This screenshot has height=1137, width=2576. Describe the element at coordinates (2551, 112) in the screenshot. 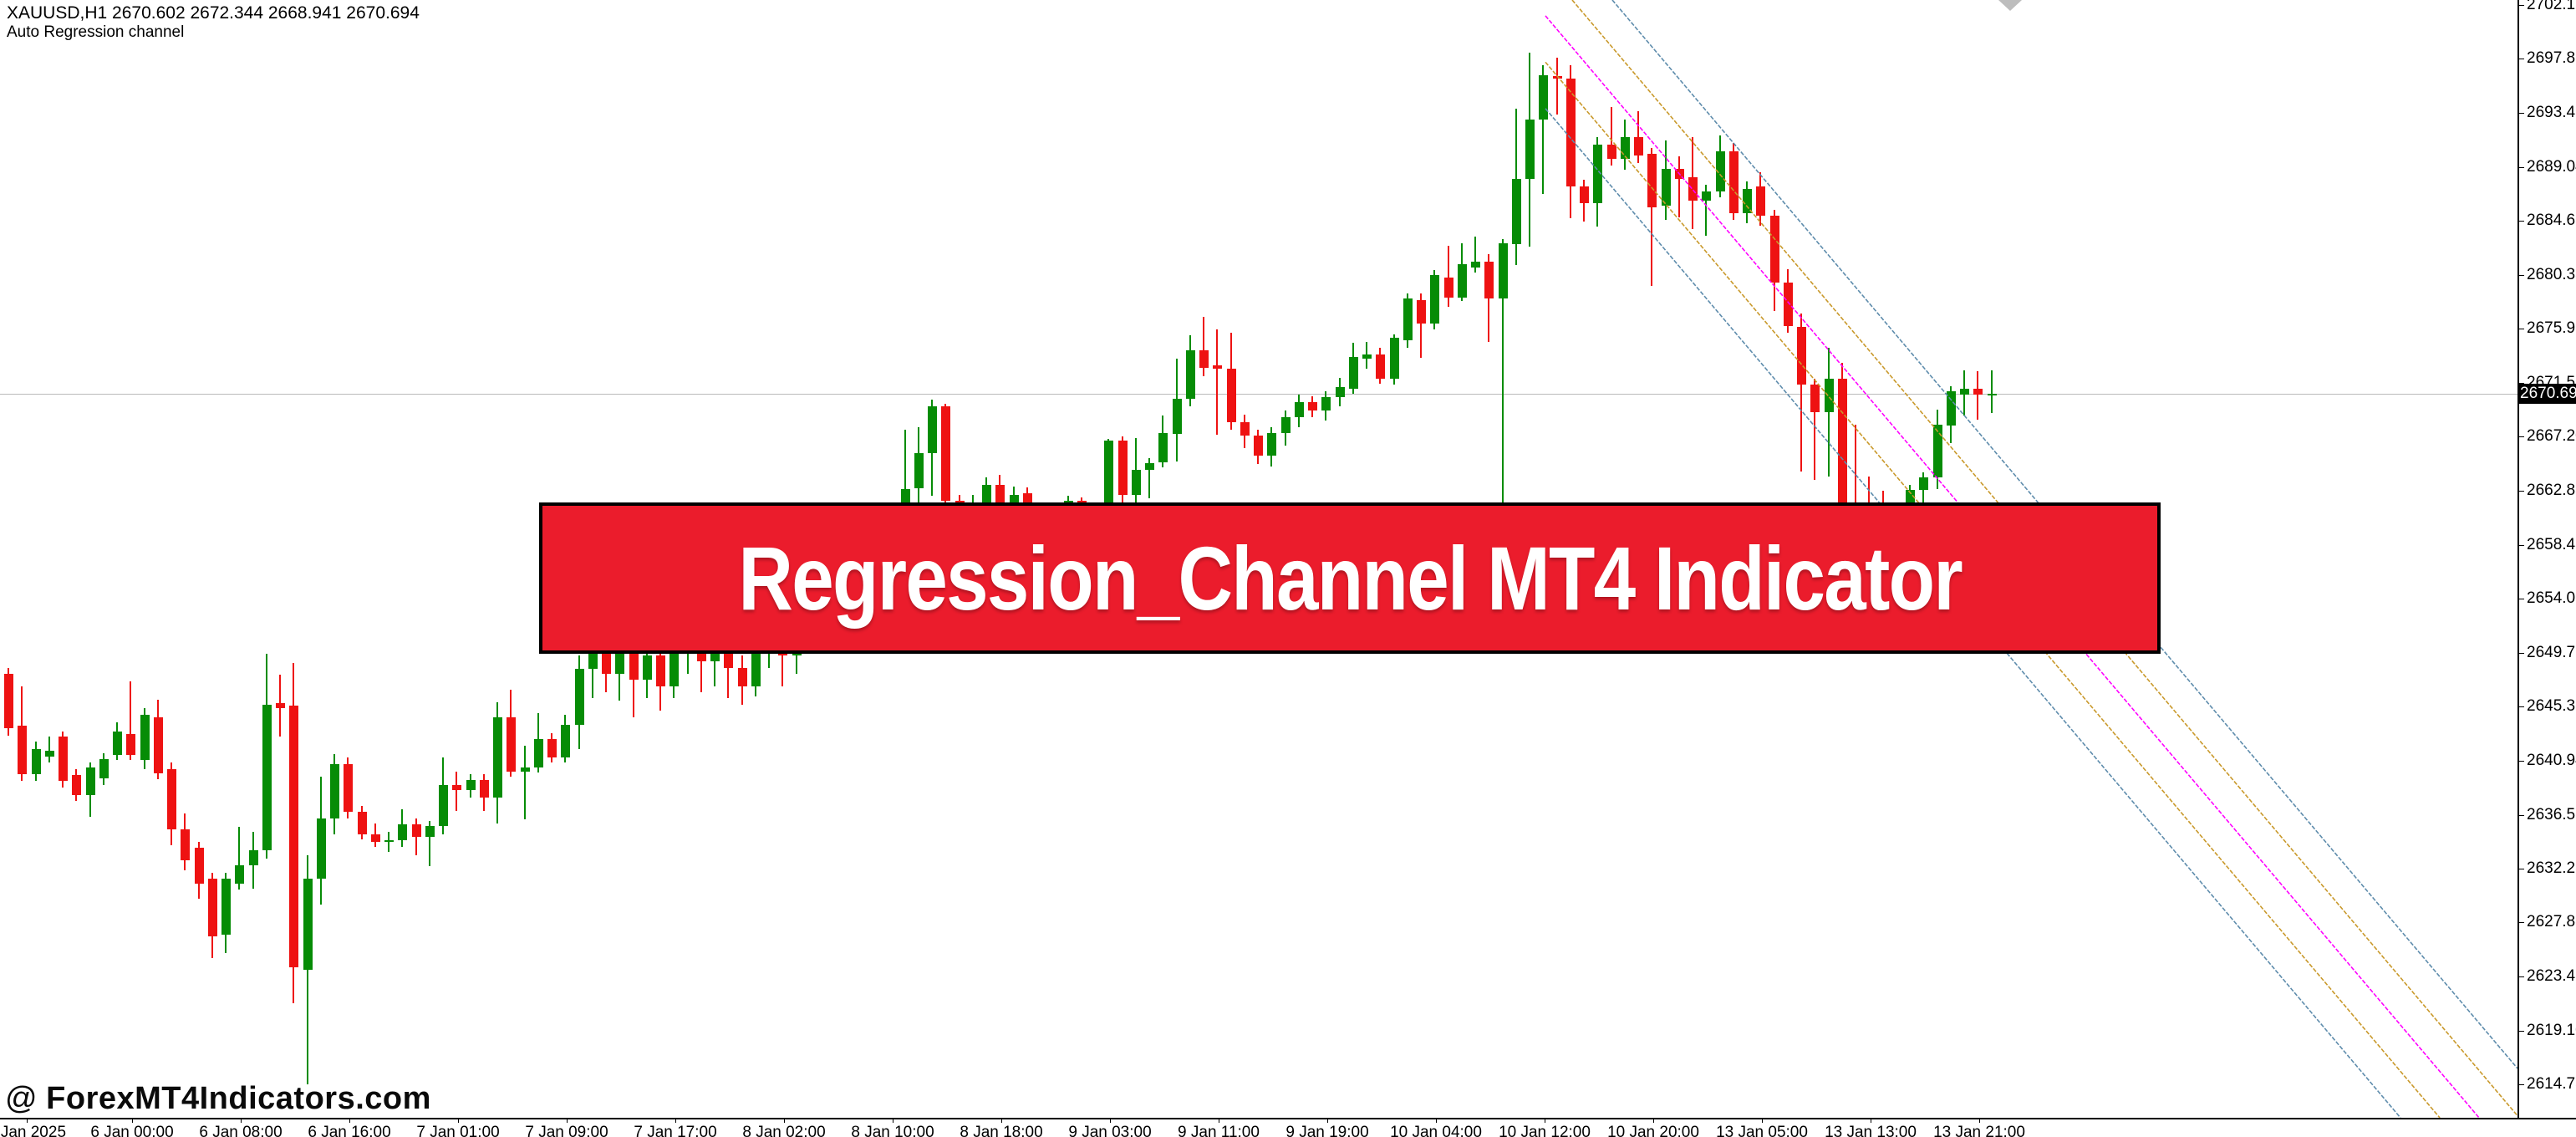

I see `price-label: 2693.465` at that location.